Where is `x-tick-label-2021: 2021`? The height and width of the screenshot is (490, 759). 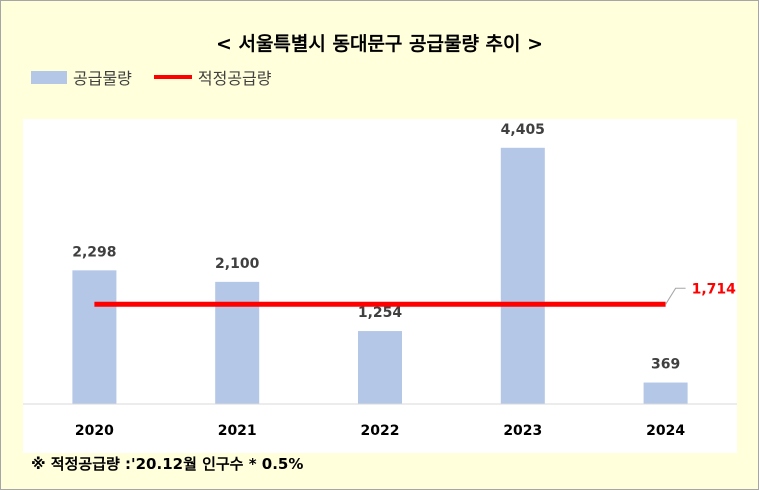 x-tick-label-2021: 2021 is located at coordinates (237, 431).